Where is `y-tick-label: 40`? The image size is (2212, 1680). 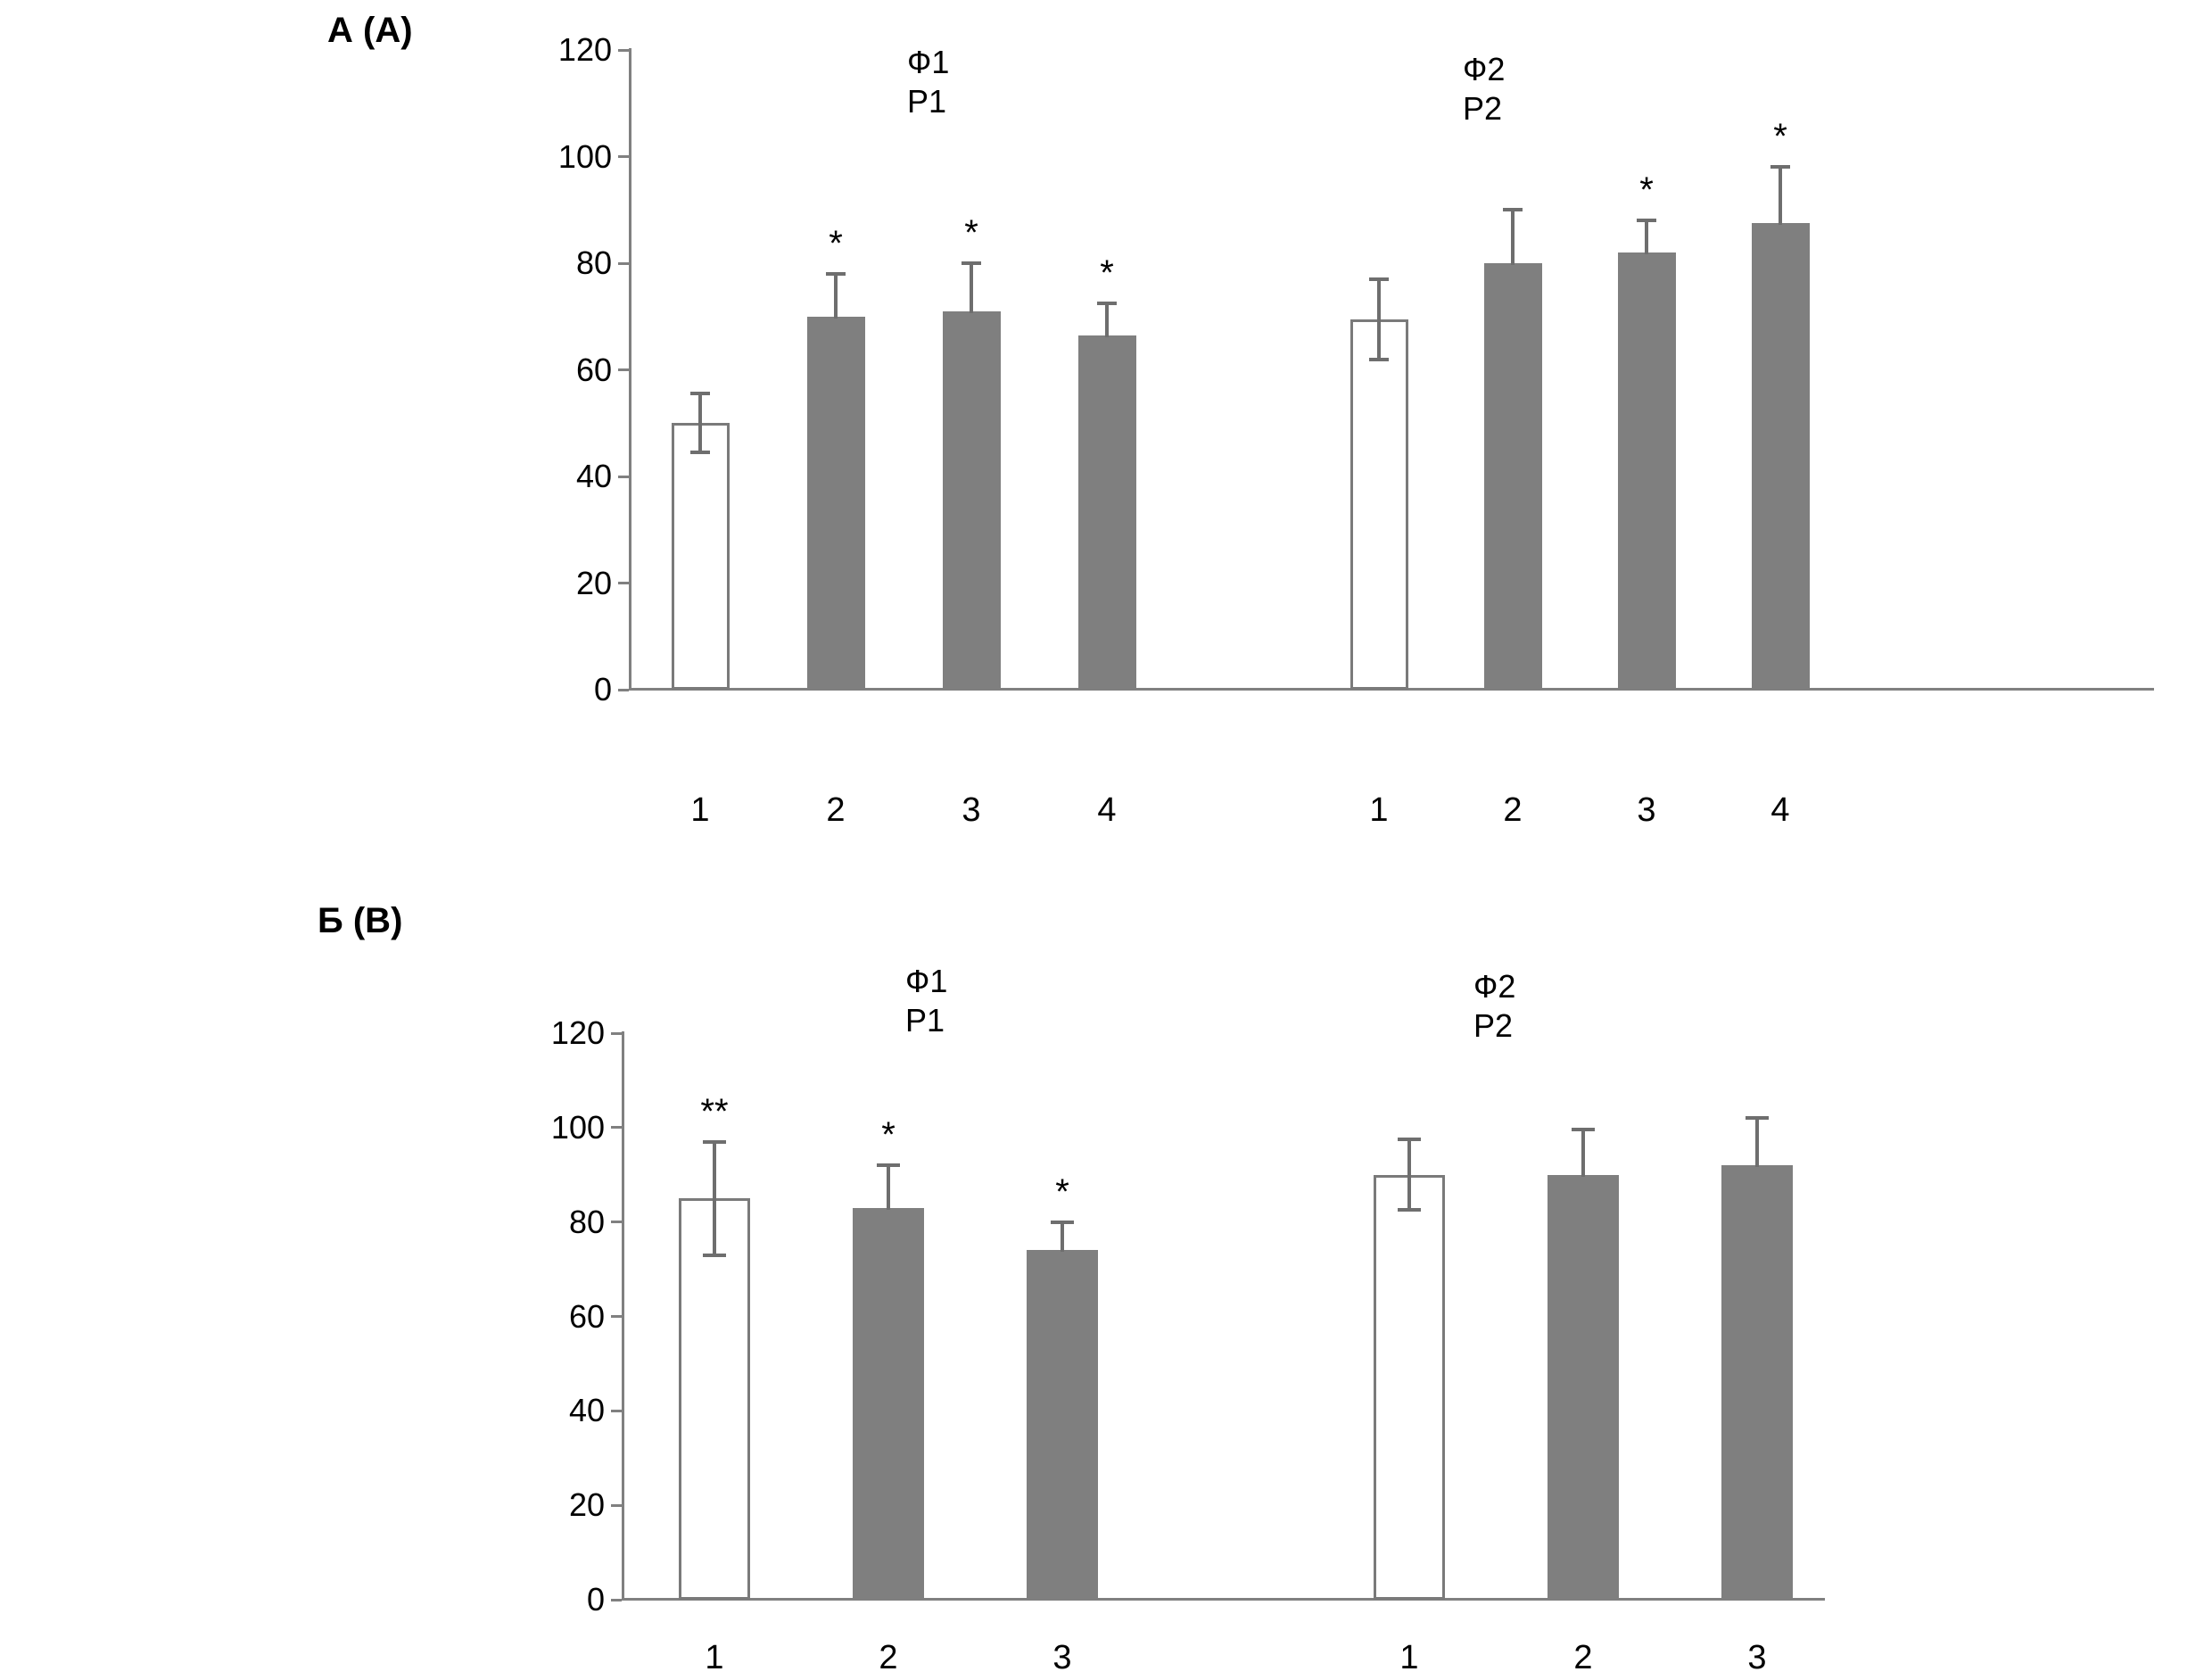
y-tick-label: 40 is located at coordinates (586, 1410).